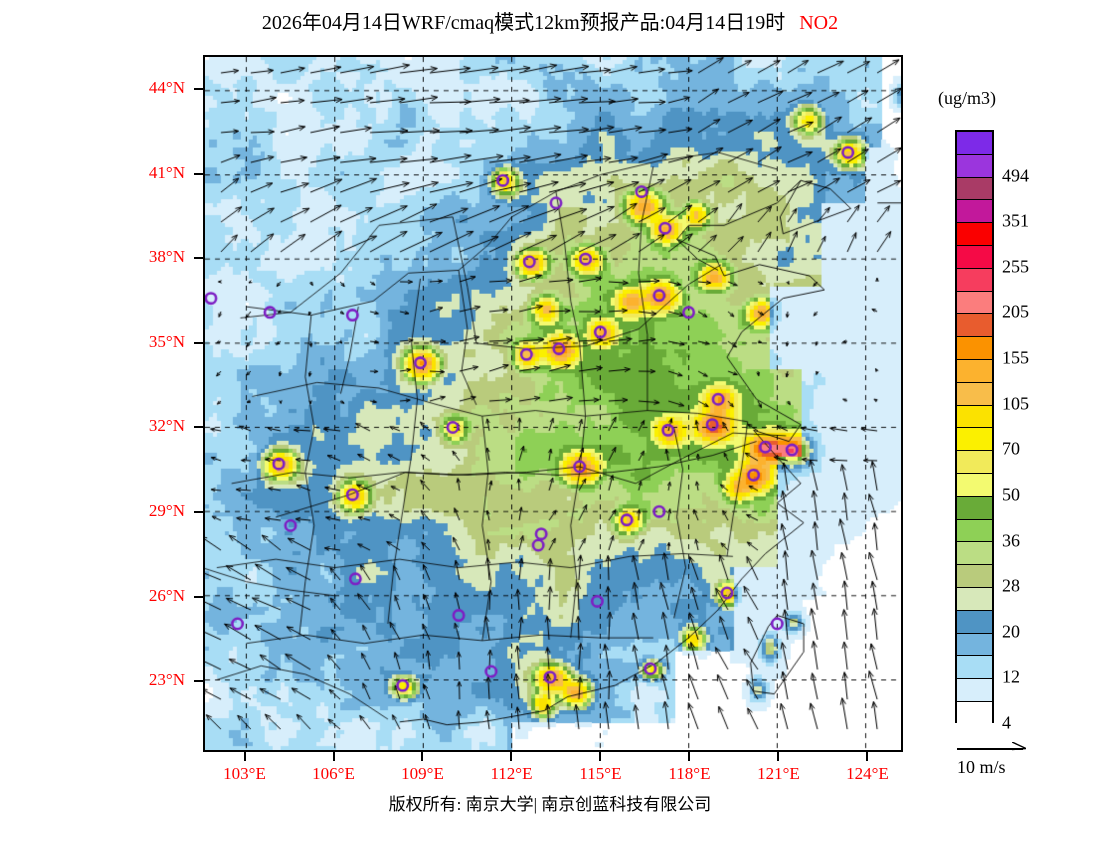 This screenshot has height=850, width=1100. What do you see at coordinates (1011, 676) in the screenshot?
I see `colorbar-tick-12: 12` at bounding box center [1011, 676].